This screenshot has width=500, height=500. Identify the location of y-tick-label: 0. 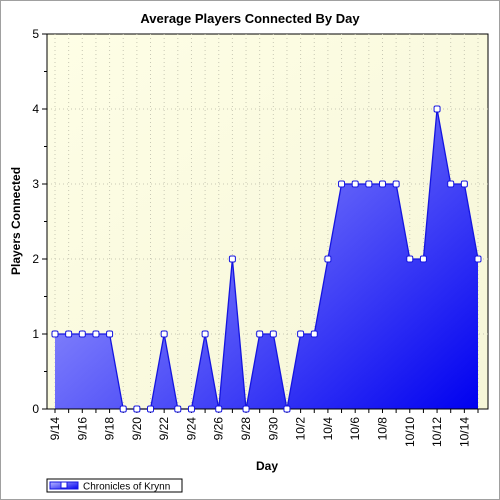
(35, 409).